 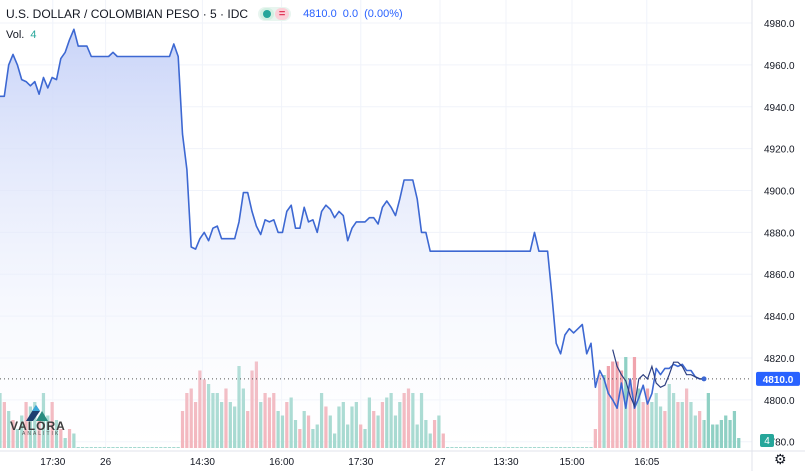 I want to click on quote-values: 4810.0 0.0 (0.00%), so click(x=354, y=14).